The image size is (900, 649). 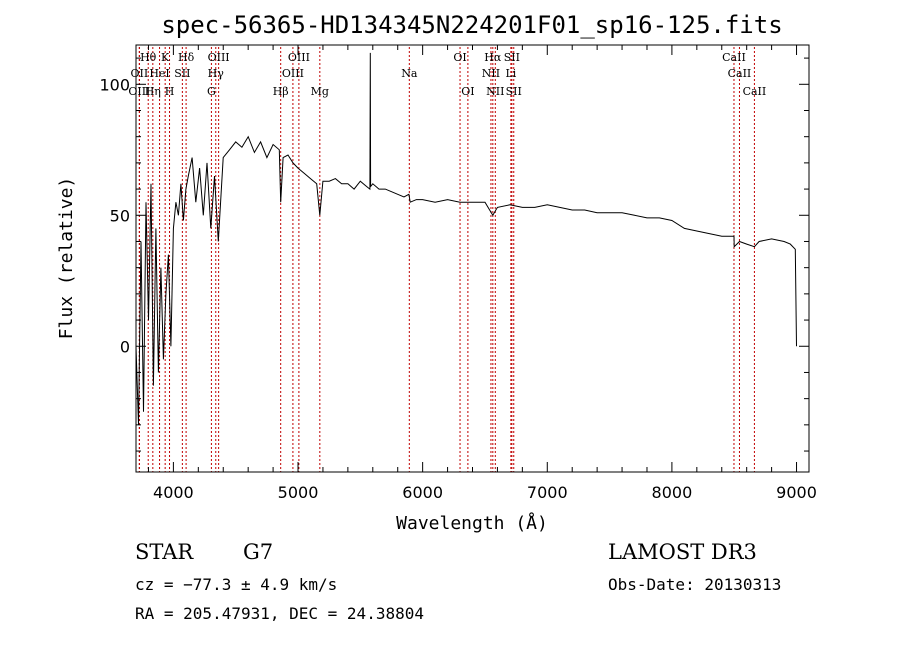 What do you see at coordinates (409, 73) in the screenshot?
I see `line-annotation-label: Na` at bounding box center [409, 73].